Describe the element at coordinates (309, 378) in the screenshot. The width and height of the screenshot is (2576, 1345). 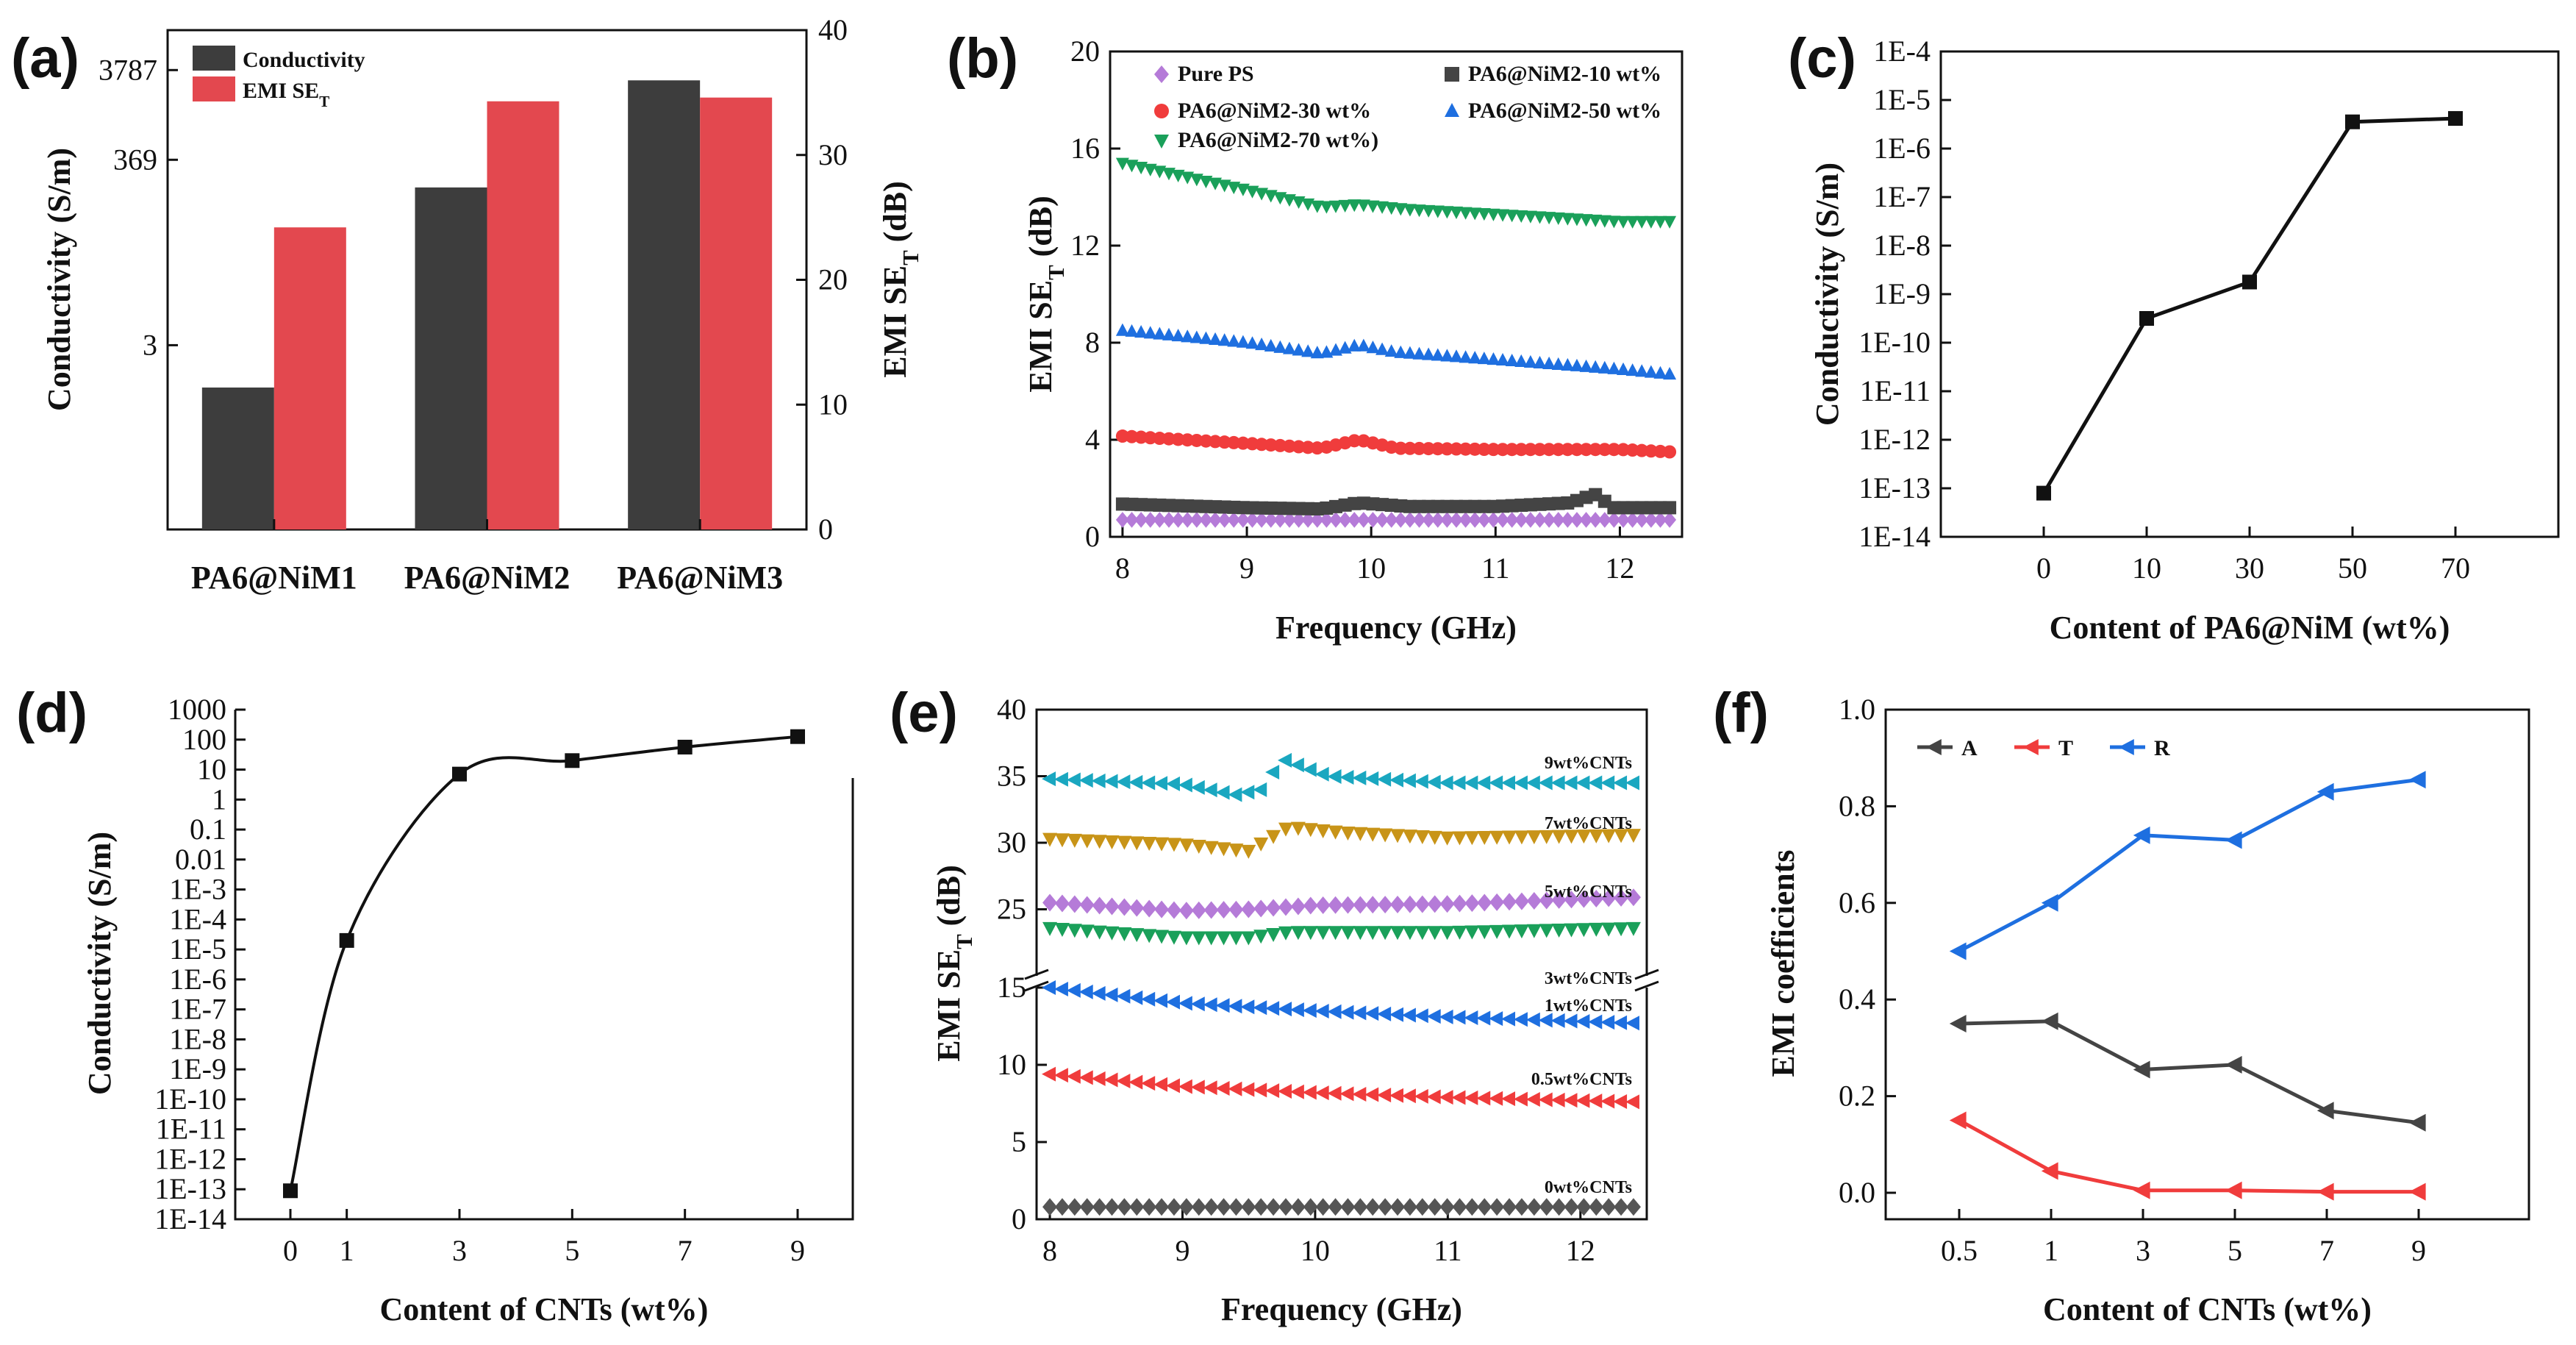
I see `bar-emi-se` at that location.